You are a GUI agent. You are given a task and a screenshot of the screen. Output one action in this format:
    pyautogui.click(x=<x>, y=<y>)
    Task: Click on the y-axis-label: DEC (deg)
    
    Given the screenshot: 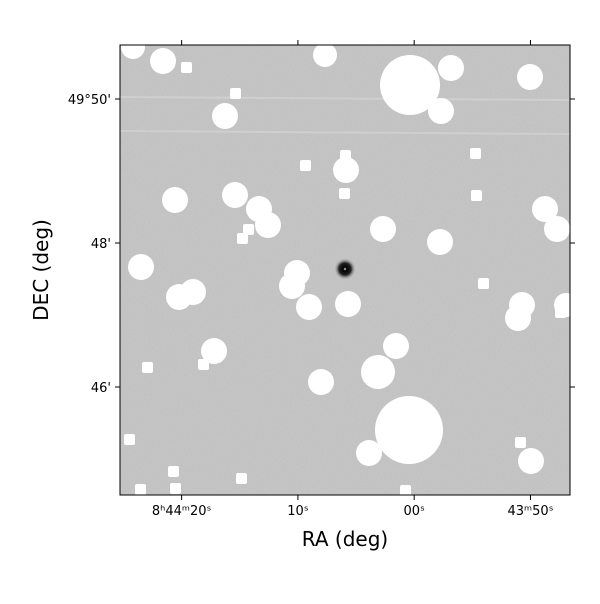 What is the action you would take?
    pyautogui.click(x=41, y=270)
    